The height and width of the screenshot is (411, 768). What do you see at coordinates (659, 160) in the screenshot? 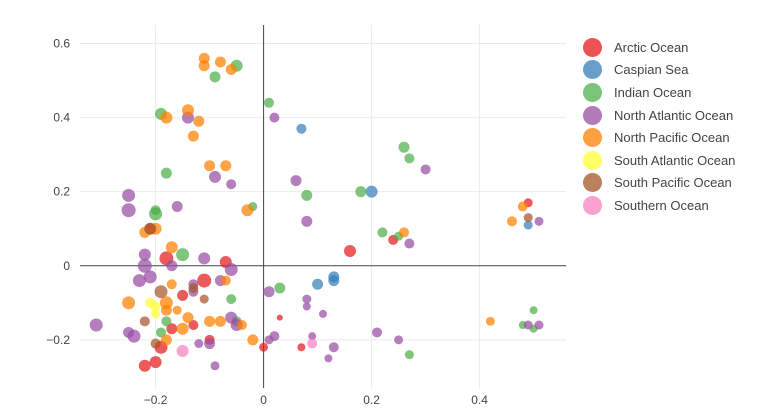
I see `legend-item-south-atlantic-ocean: South Atlantic Ocean` at bounding box center [659, 160].